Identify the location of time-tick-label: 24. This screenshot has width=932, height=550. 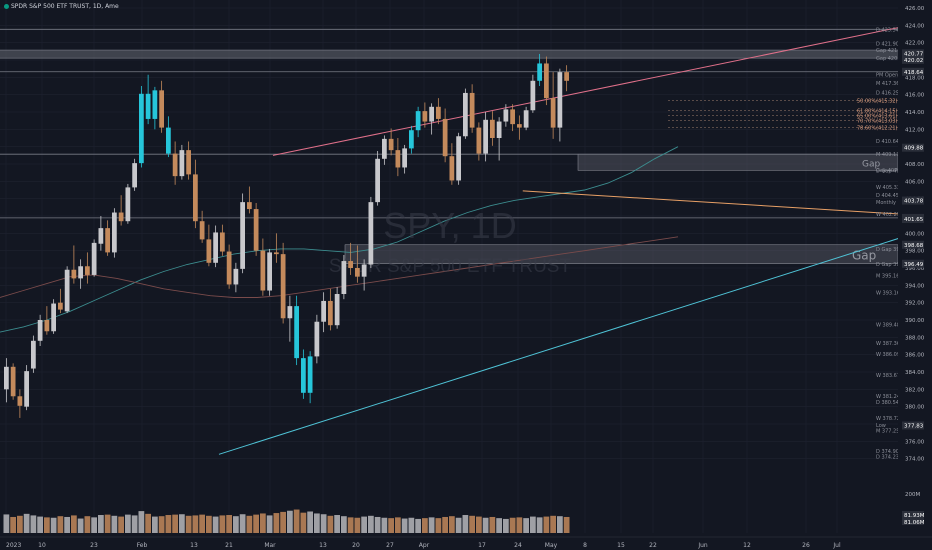
(518, 545).